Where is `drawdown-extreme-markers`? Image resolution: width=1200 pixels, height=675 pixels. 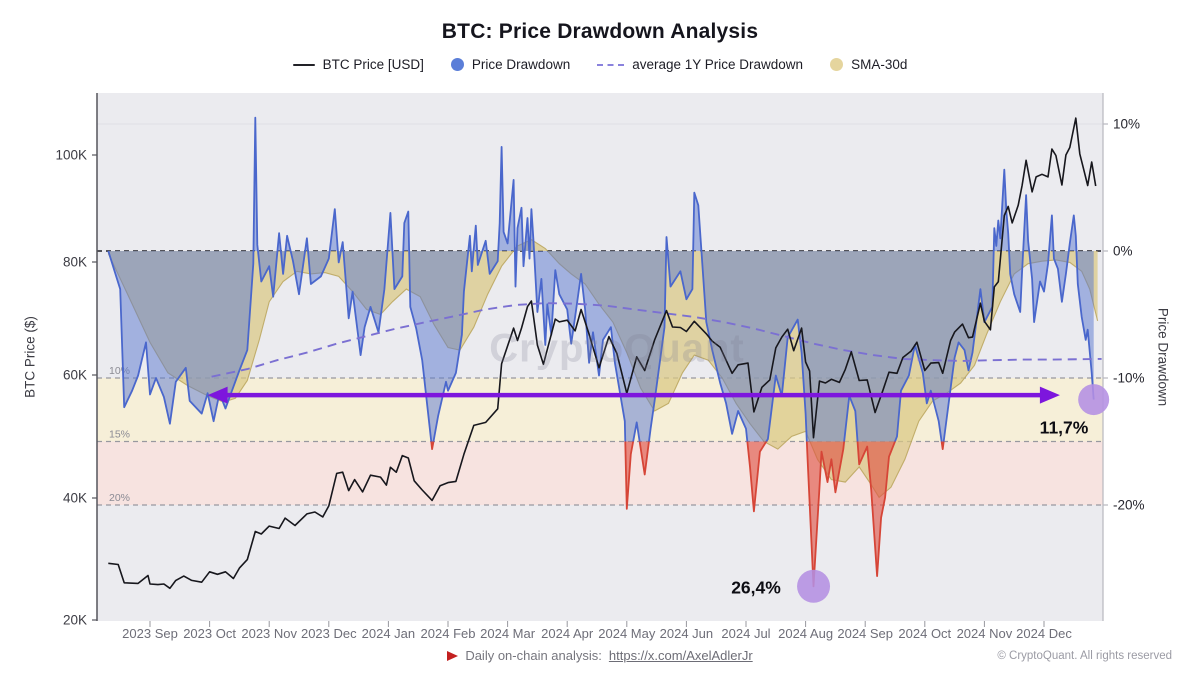
drawdown-extreme-markers is located at coordinates (953, 493).